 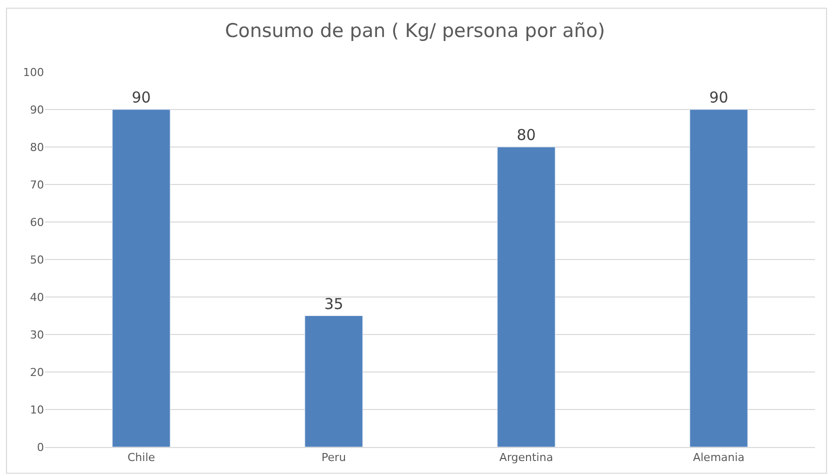 What do you see at coordinates (37, 222) in the screenshot?
I see `y-tick-label: 60` at bounding box center [37, 222].